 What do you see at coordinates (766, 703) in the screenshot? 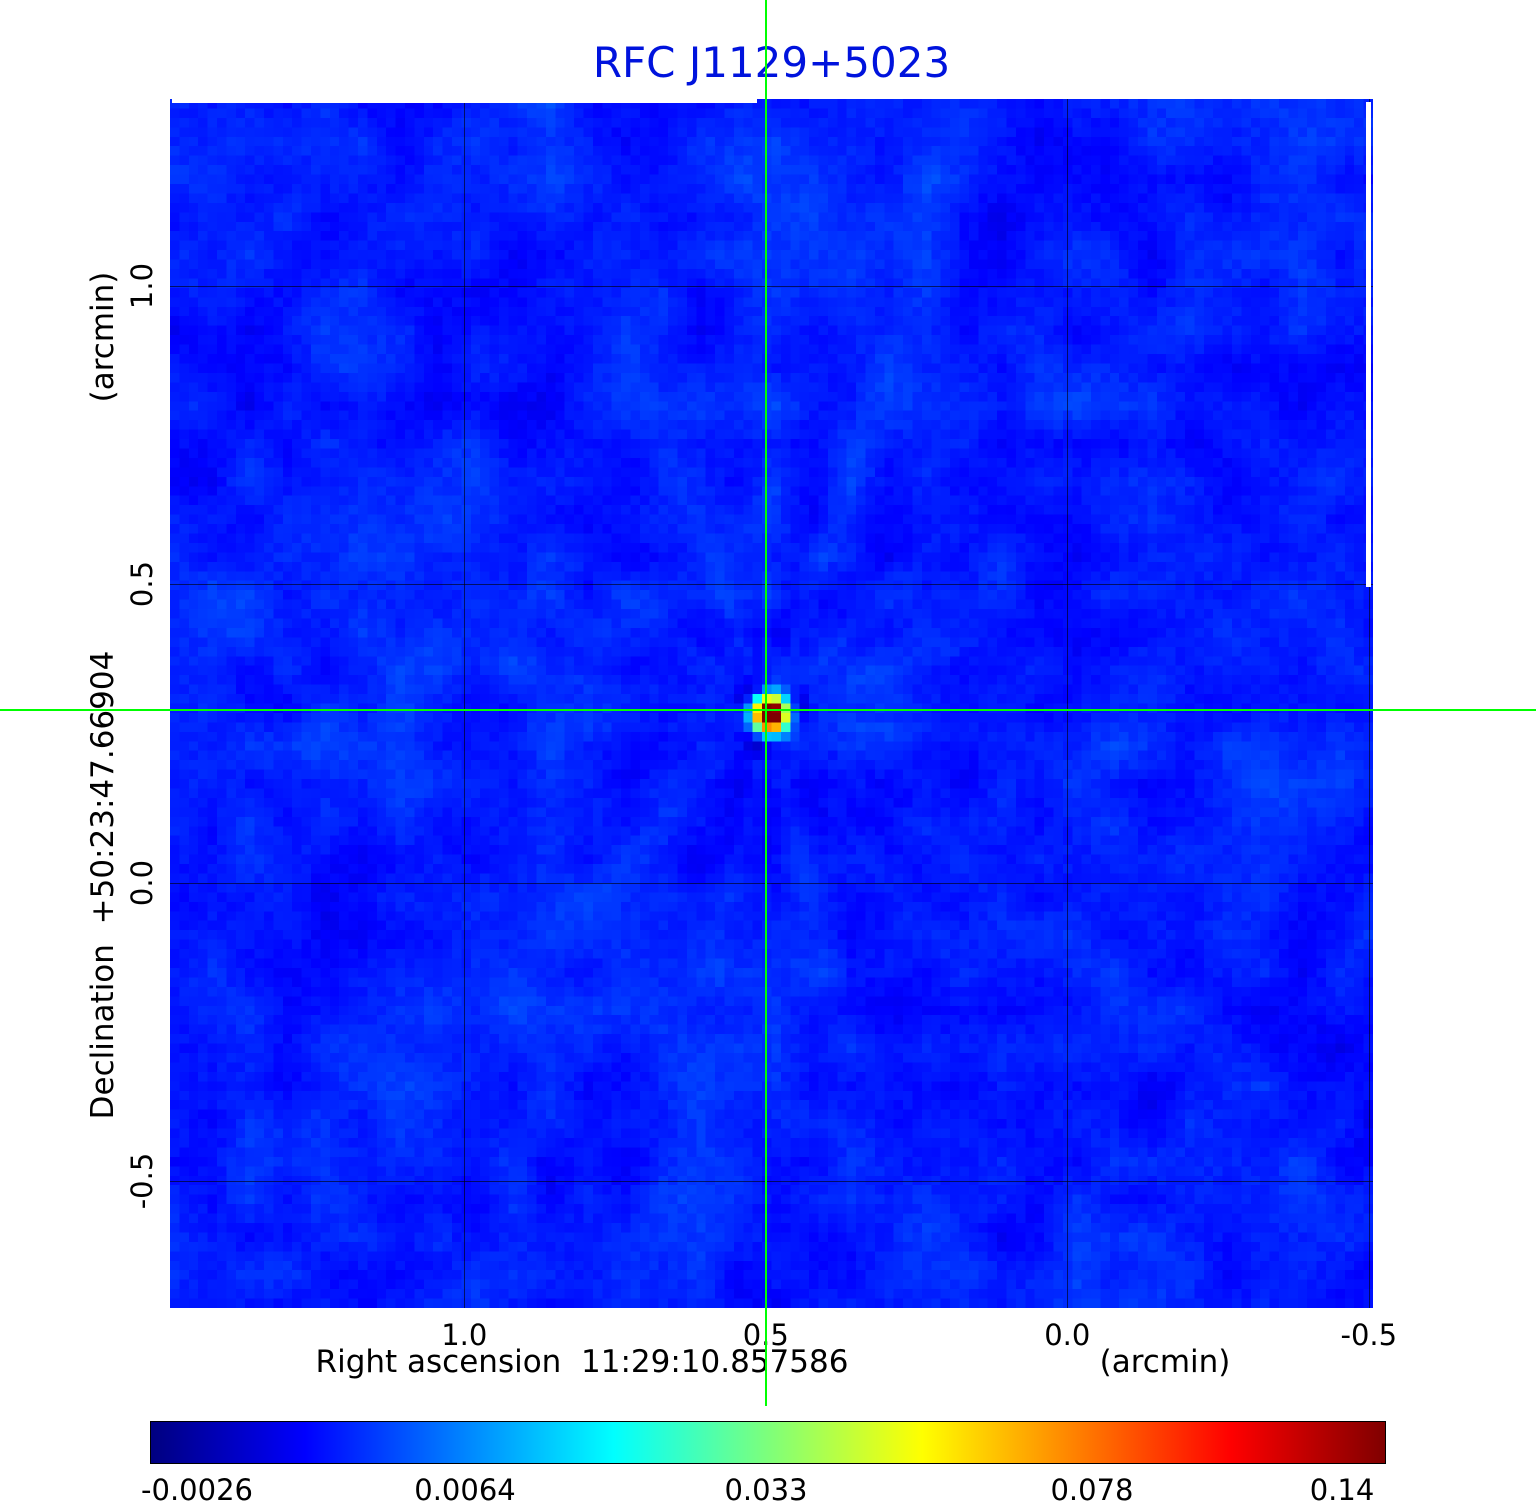
I see `crosshair-vertical` at bounding box center [766, 703].